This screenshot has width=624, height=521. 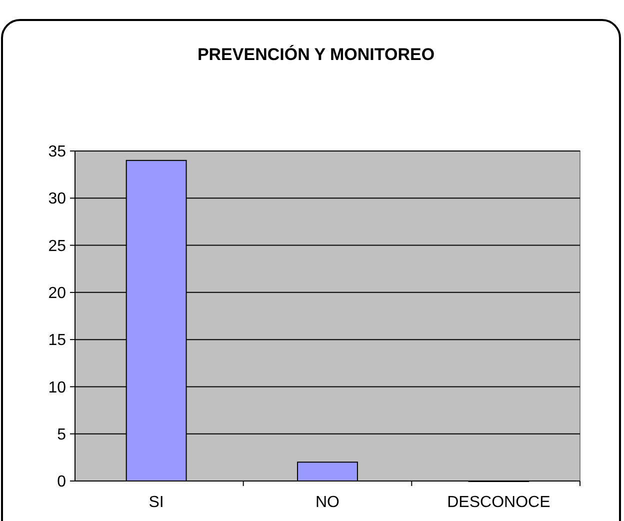 I want to click on y-tick-label: 20, so click(x=57, y=293).